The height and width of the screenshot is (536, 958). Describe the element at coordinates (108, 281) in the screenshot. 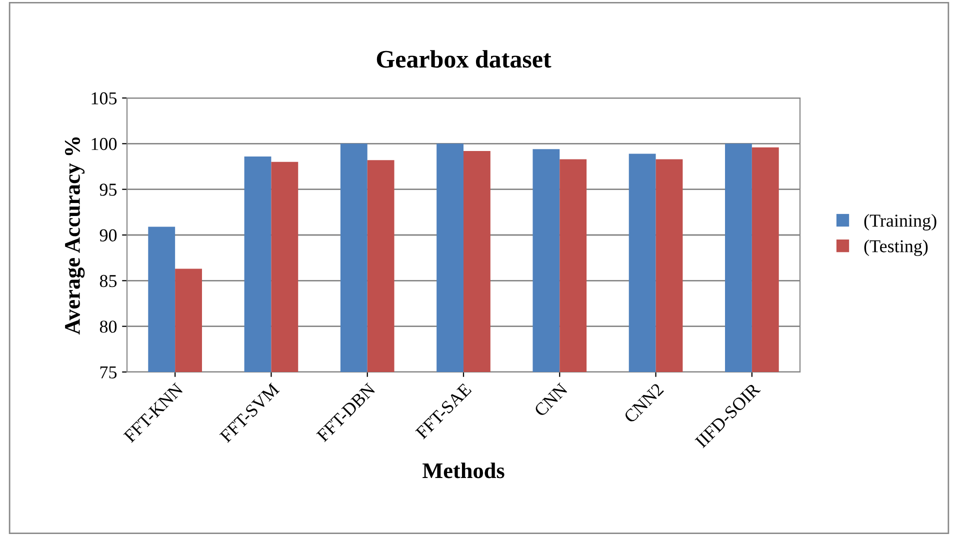

I see `y-tick-label: 85` at that location.